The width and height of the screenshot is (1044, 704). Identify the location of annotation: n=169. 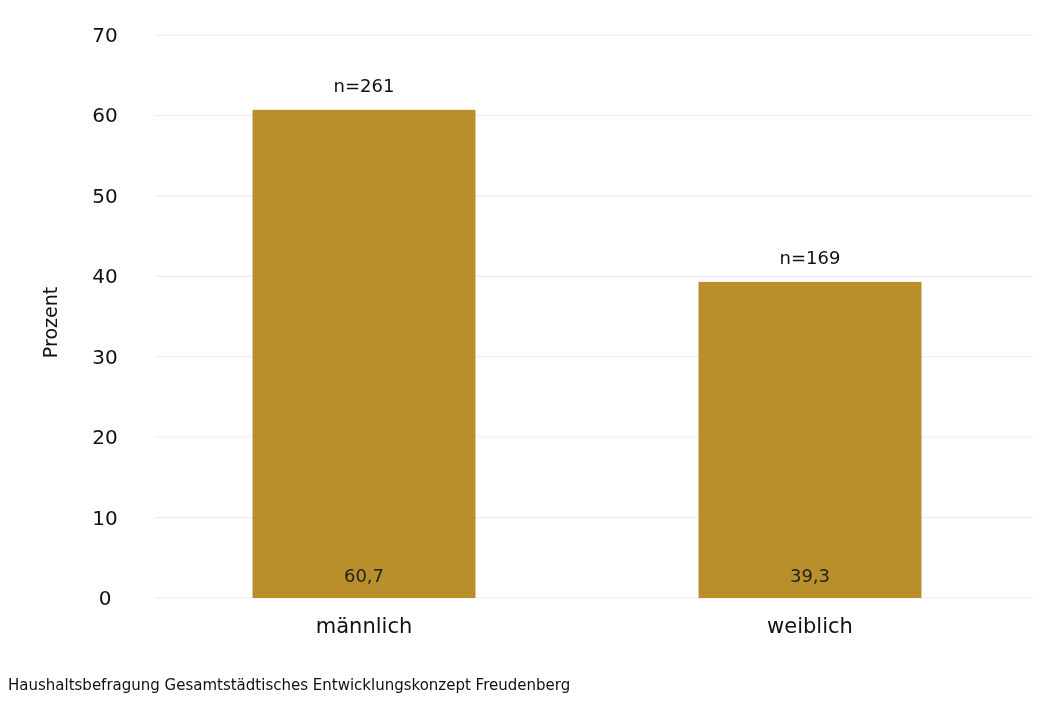
(810, 257).